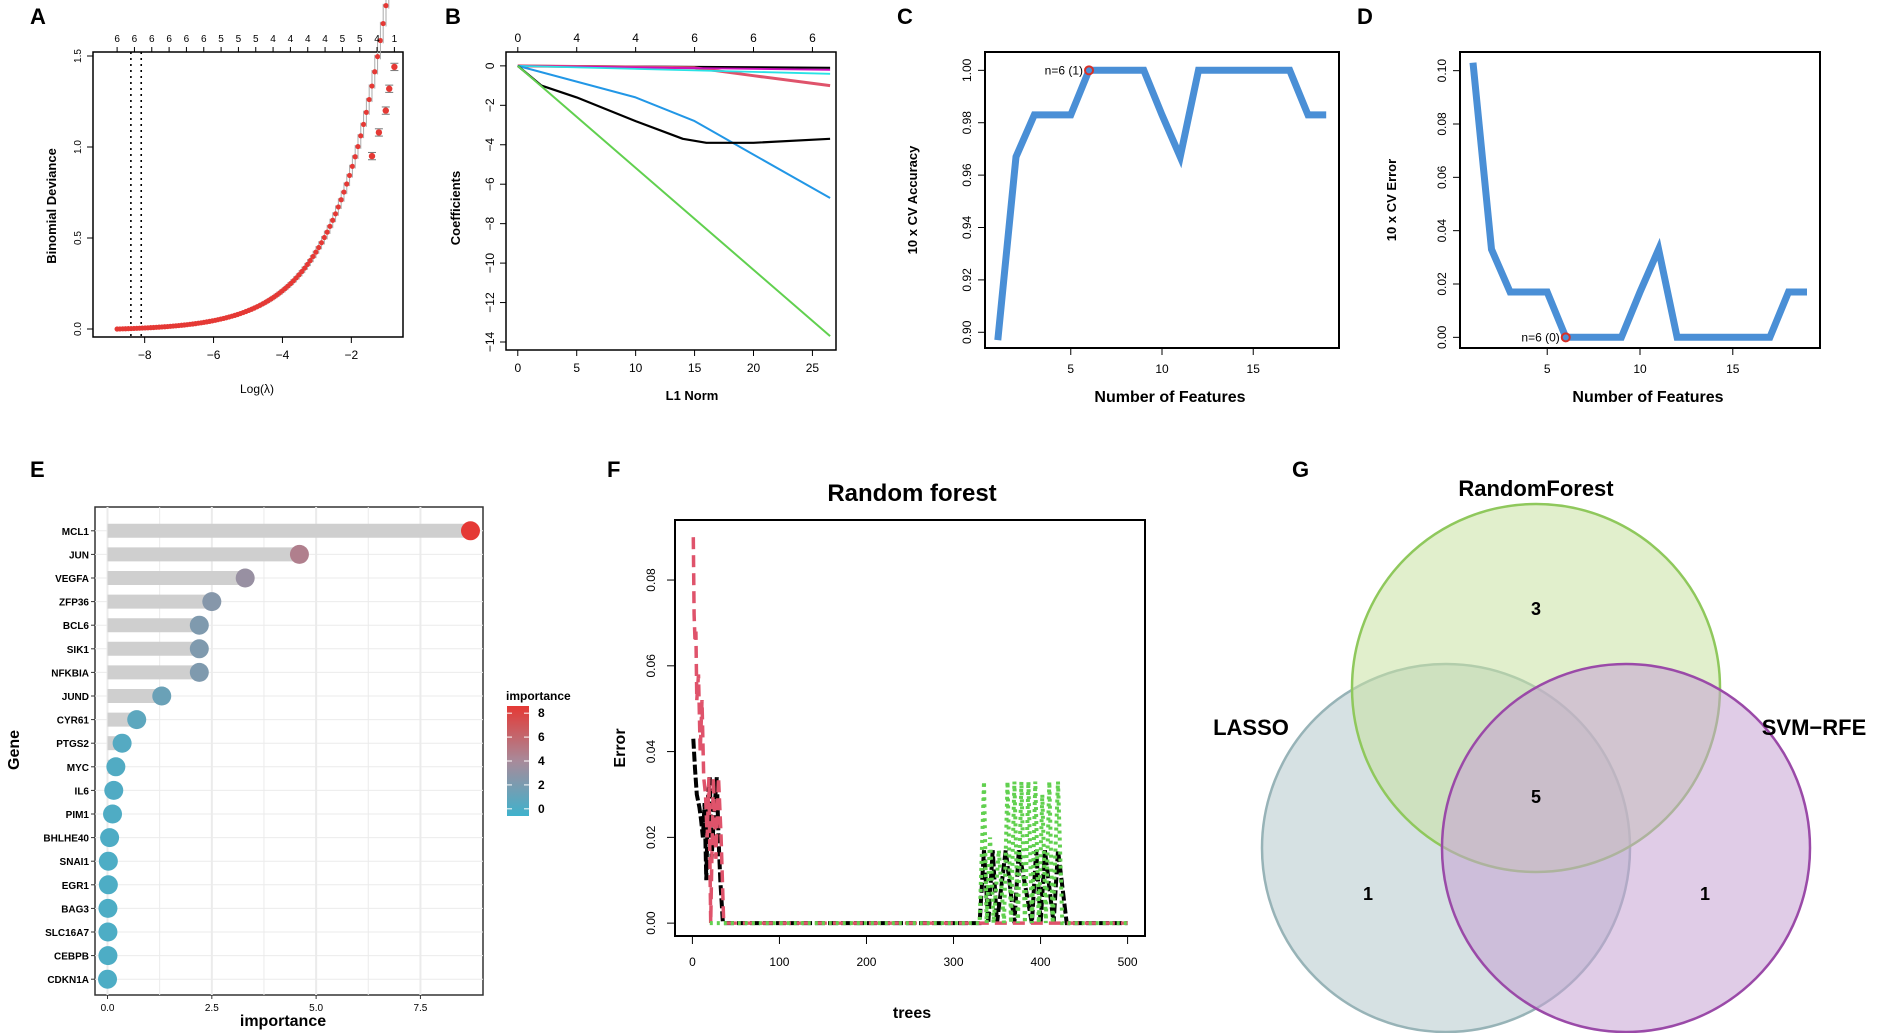 This screenshot has width=1886, height=1033. I want to click on e-gene-label-IL6: IL6, so click(82, 791).